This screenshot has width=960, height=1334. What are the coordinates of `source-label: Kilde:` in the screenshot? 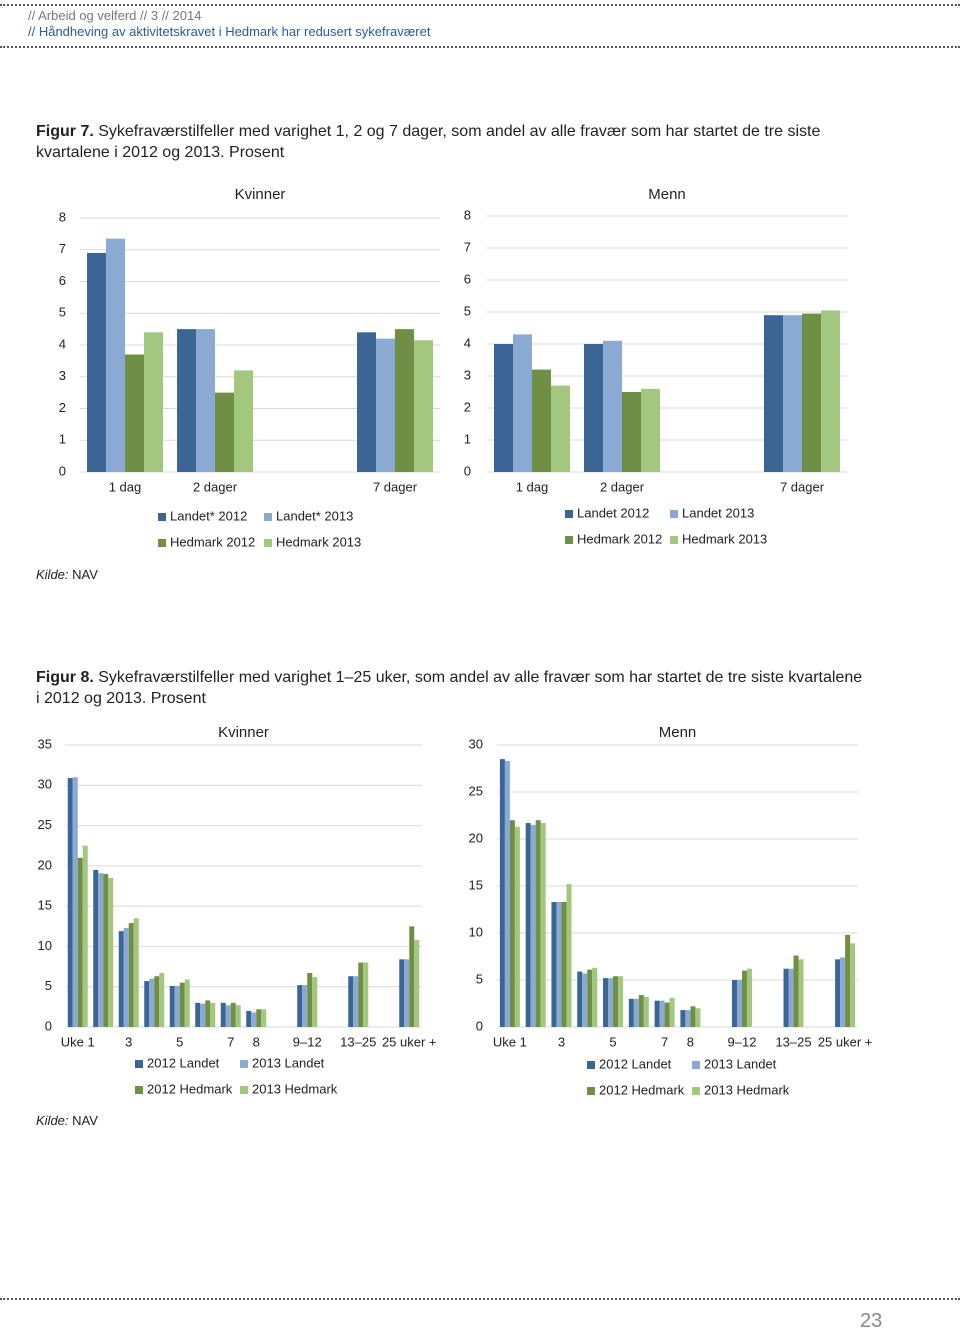 It's located at (52, 574).